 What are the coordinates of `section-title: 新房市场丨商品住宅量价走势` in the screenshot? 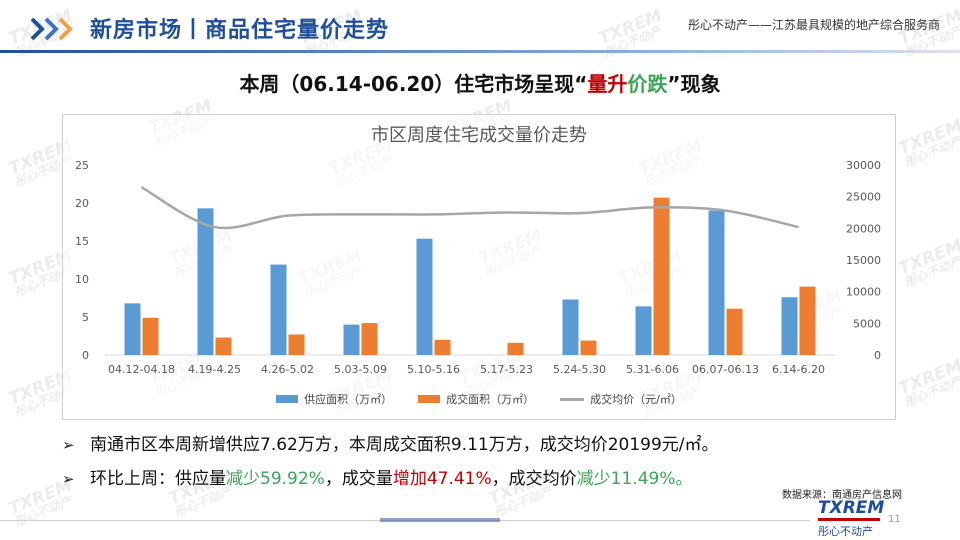 It's located at (240, 30).